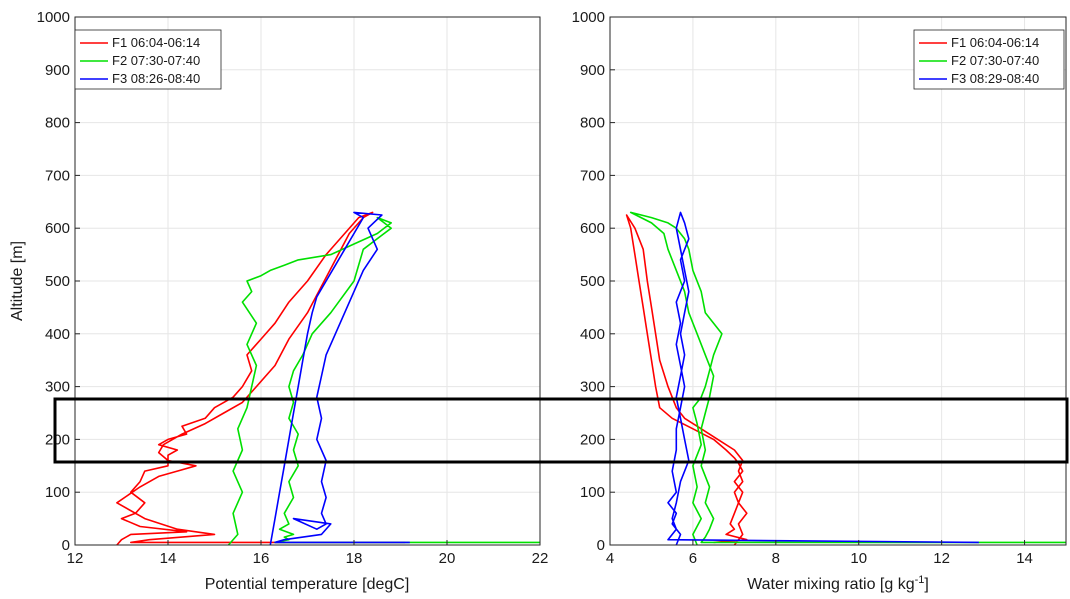 The image size is (1070, 599). Describe the element at coordinates (995, 42) in the screenshot. I see `right-legend-label-f1: F1 06:04-06:14` at that location.